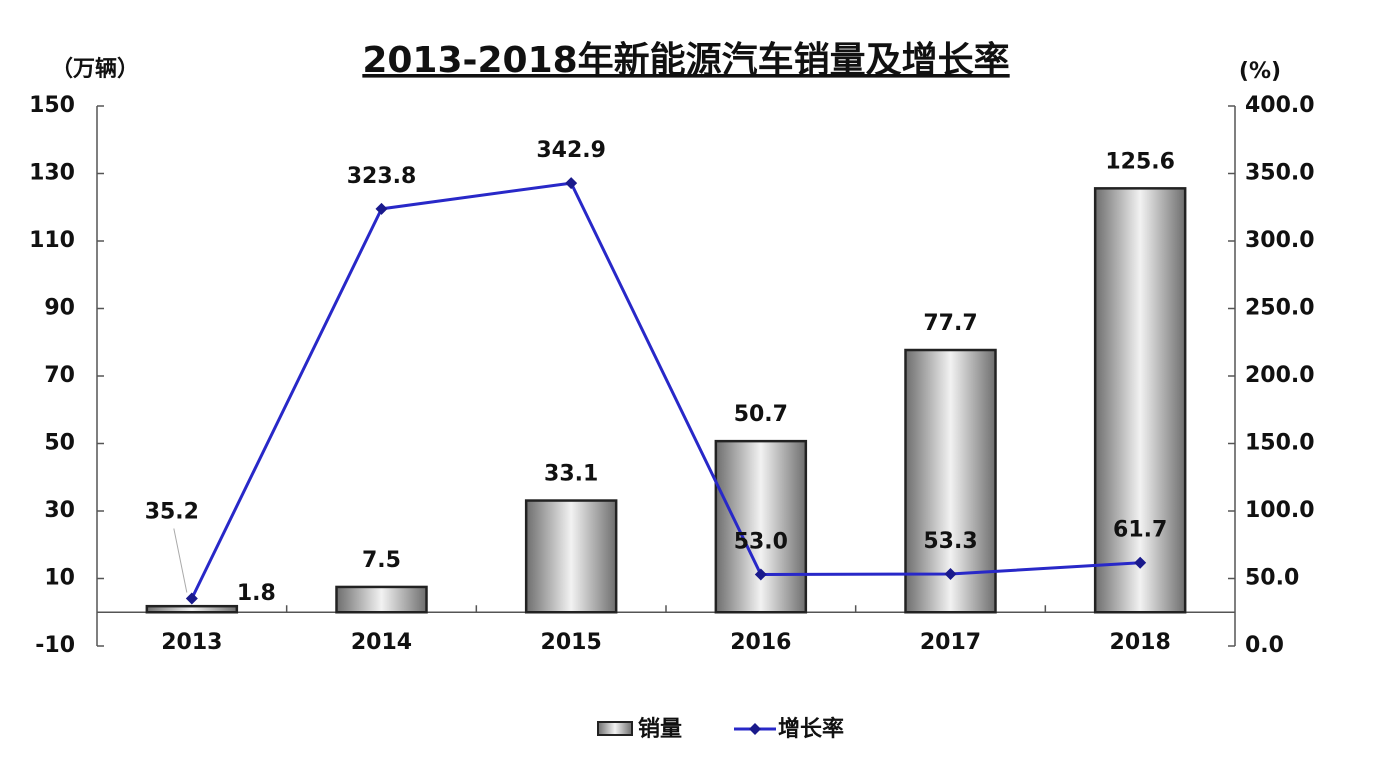  Describe the element at coordinates (381, 642) in the screenshot. I see `x-tick-label: 2014` at that location.